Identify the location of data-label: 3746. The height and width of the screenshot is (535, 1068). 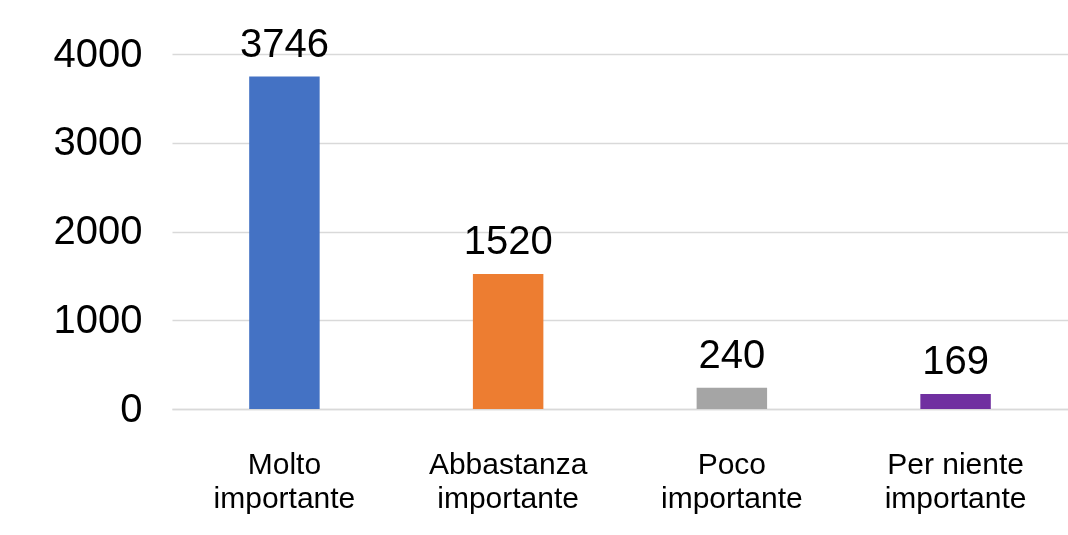
(284, 42).